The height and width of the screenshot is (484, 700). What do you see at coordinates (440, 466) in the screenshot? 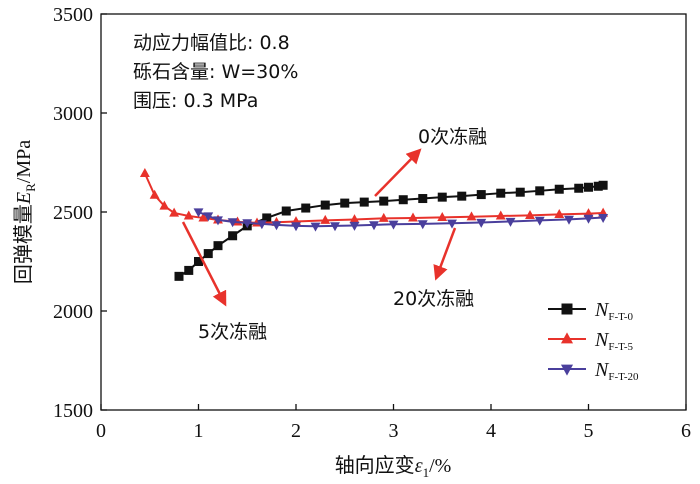
I see `x-axis-label-unit: /%` at bounding box center [440, 466].